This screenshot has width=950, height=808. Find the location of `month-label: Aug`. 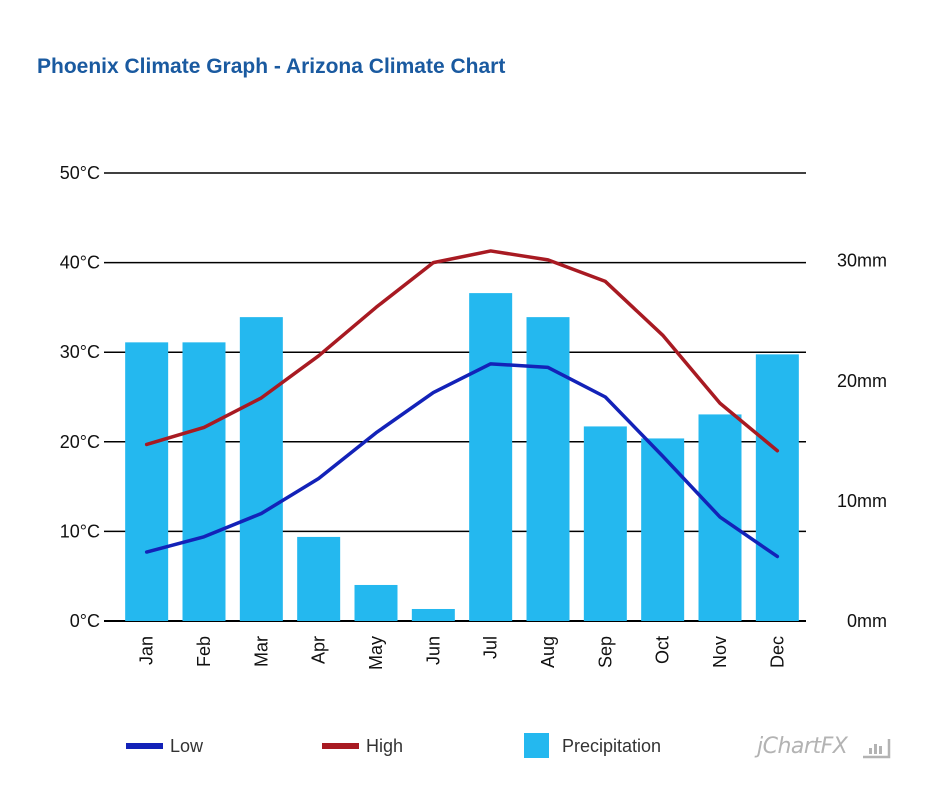

month-label: Aug is located at coordinates (548, 652).